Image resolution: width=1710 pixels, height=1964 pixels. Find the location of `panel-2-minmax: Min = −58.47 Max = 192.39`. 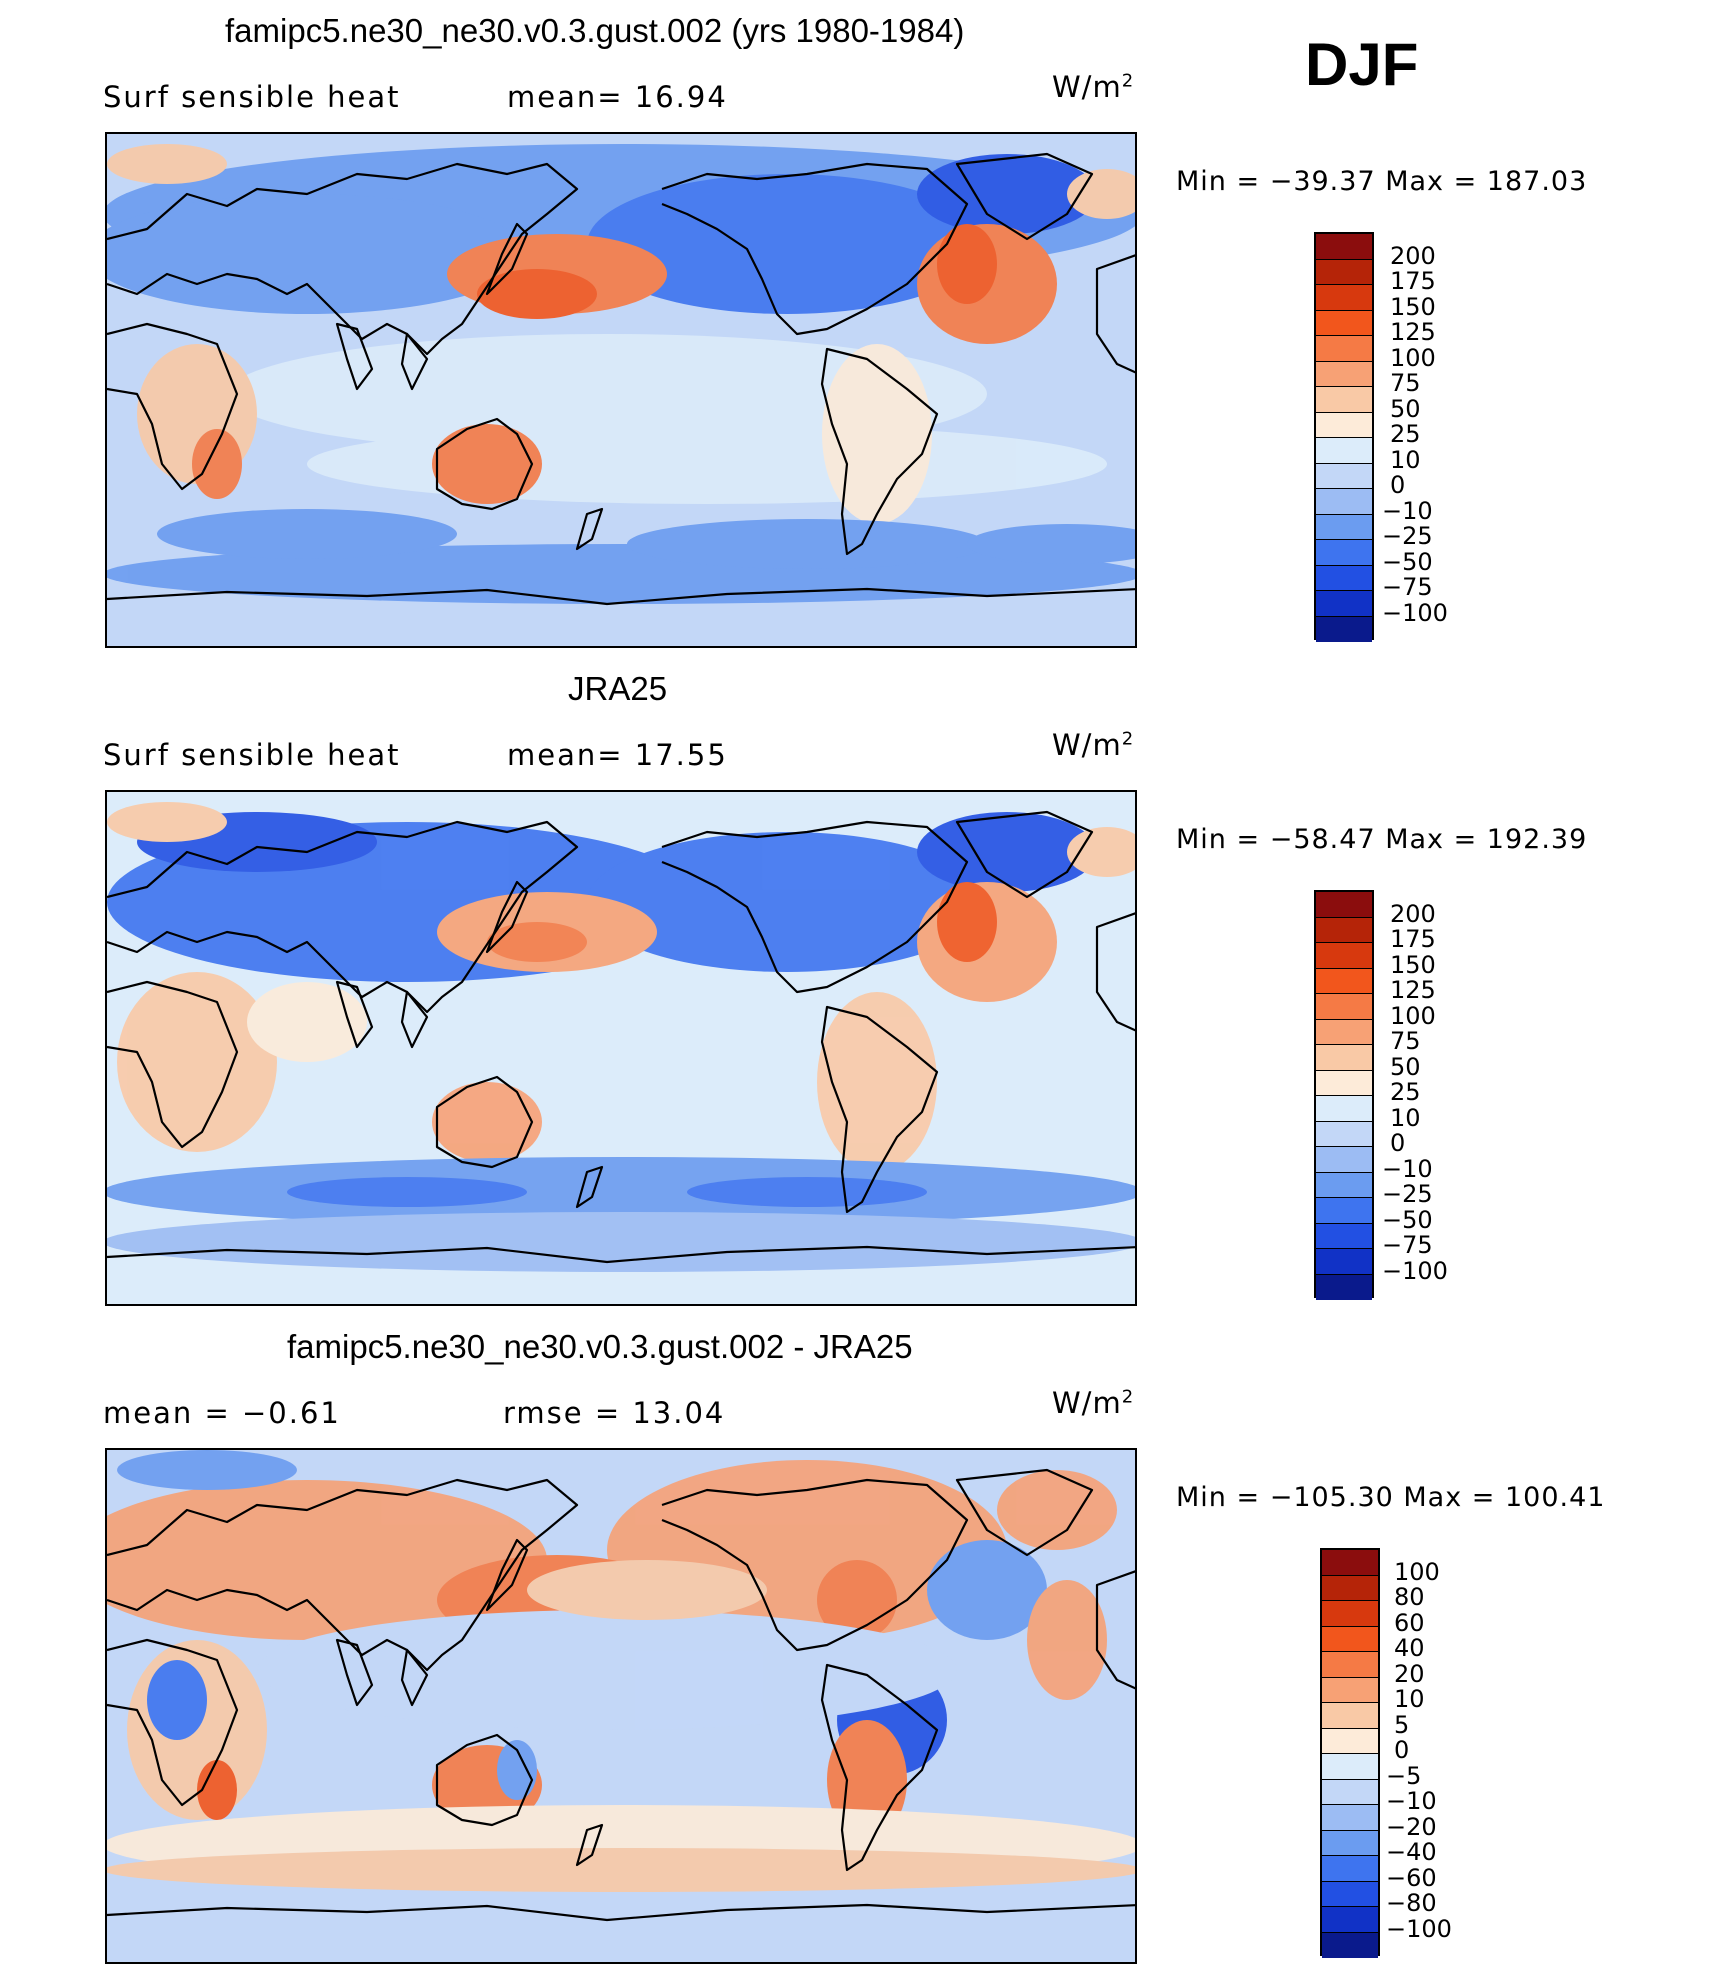

panel-2-minmax: Min = −58.47 Max = 192.39 is located at coordinates (1382, 839).